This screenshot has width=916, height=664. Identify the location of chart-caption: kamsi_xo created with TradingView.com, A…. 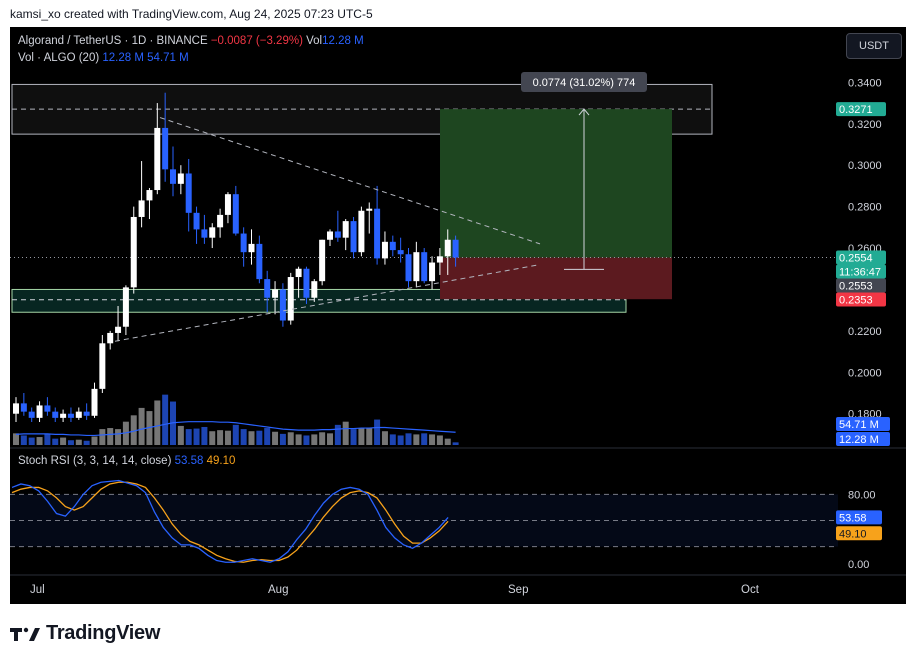
(191, 14).